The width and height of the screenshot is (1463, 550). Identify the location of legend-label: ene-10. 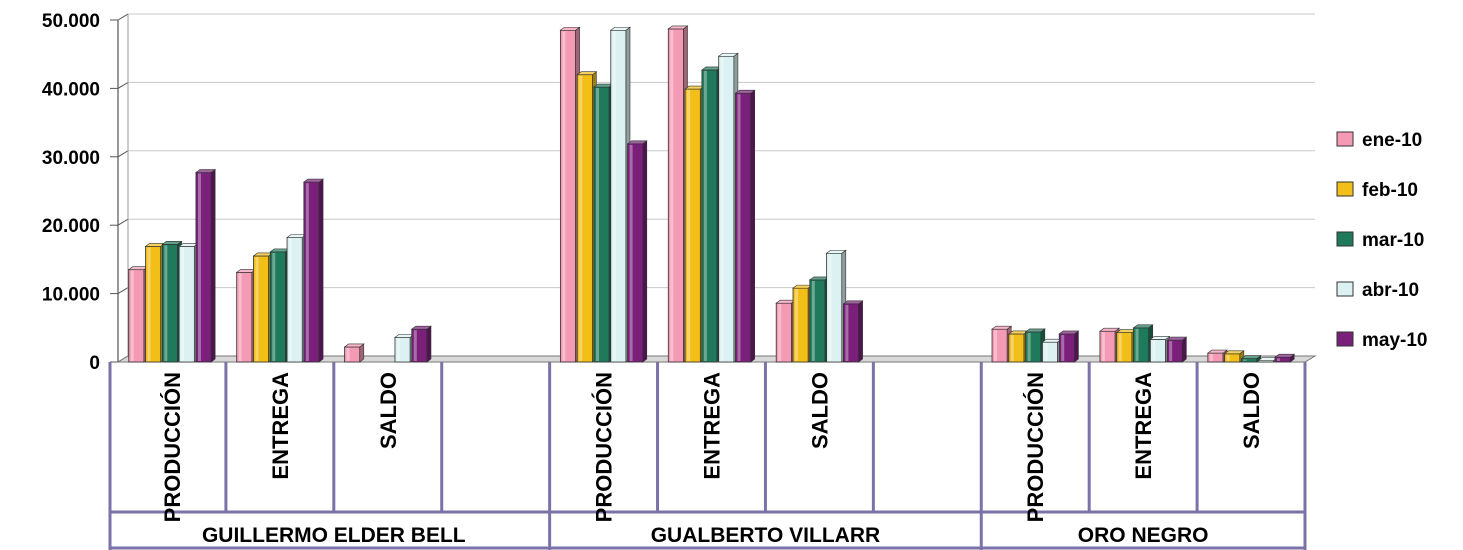
(1392, 140).